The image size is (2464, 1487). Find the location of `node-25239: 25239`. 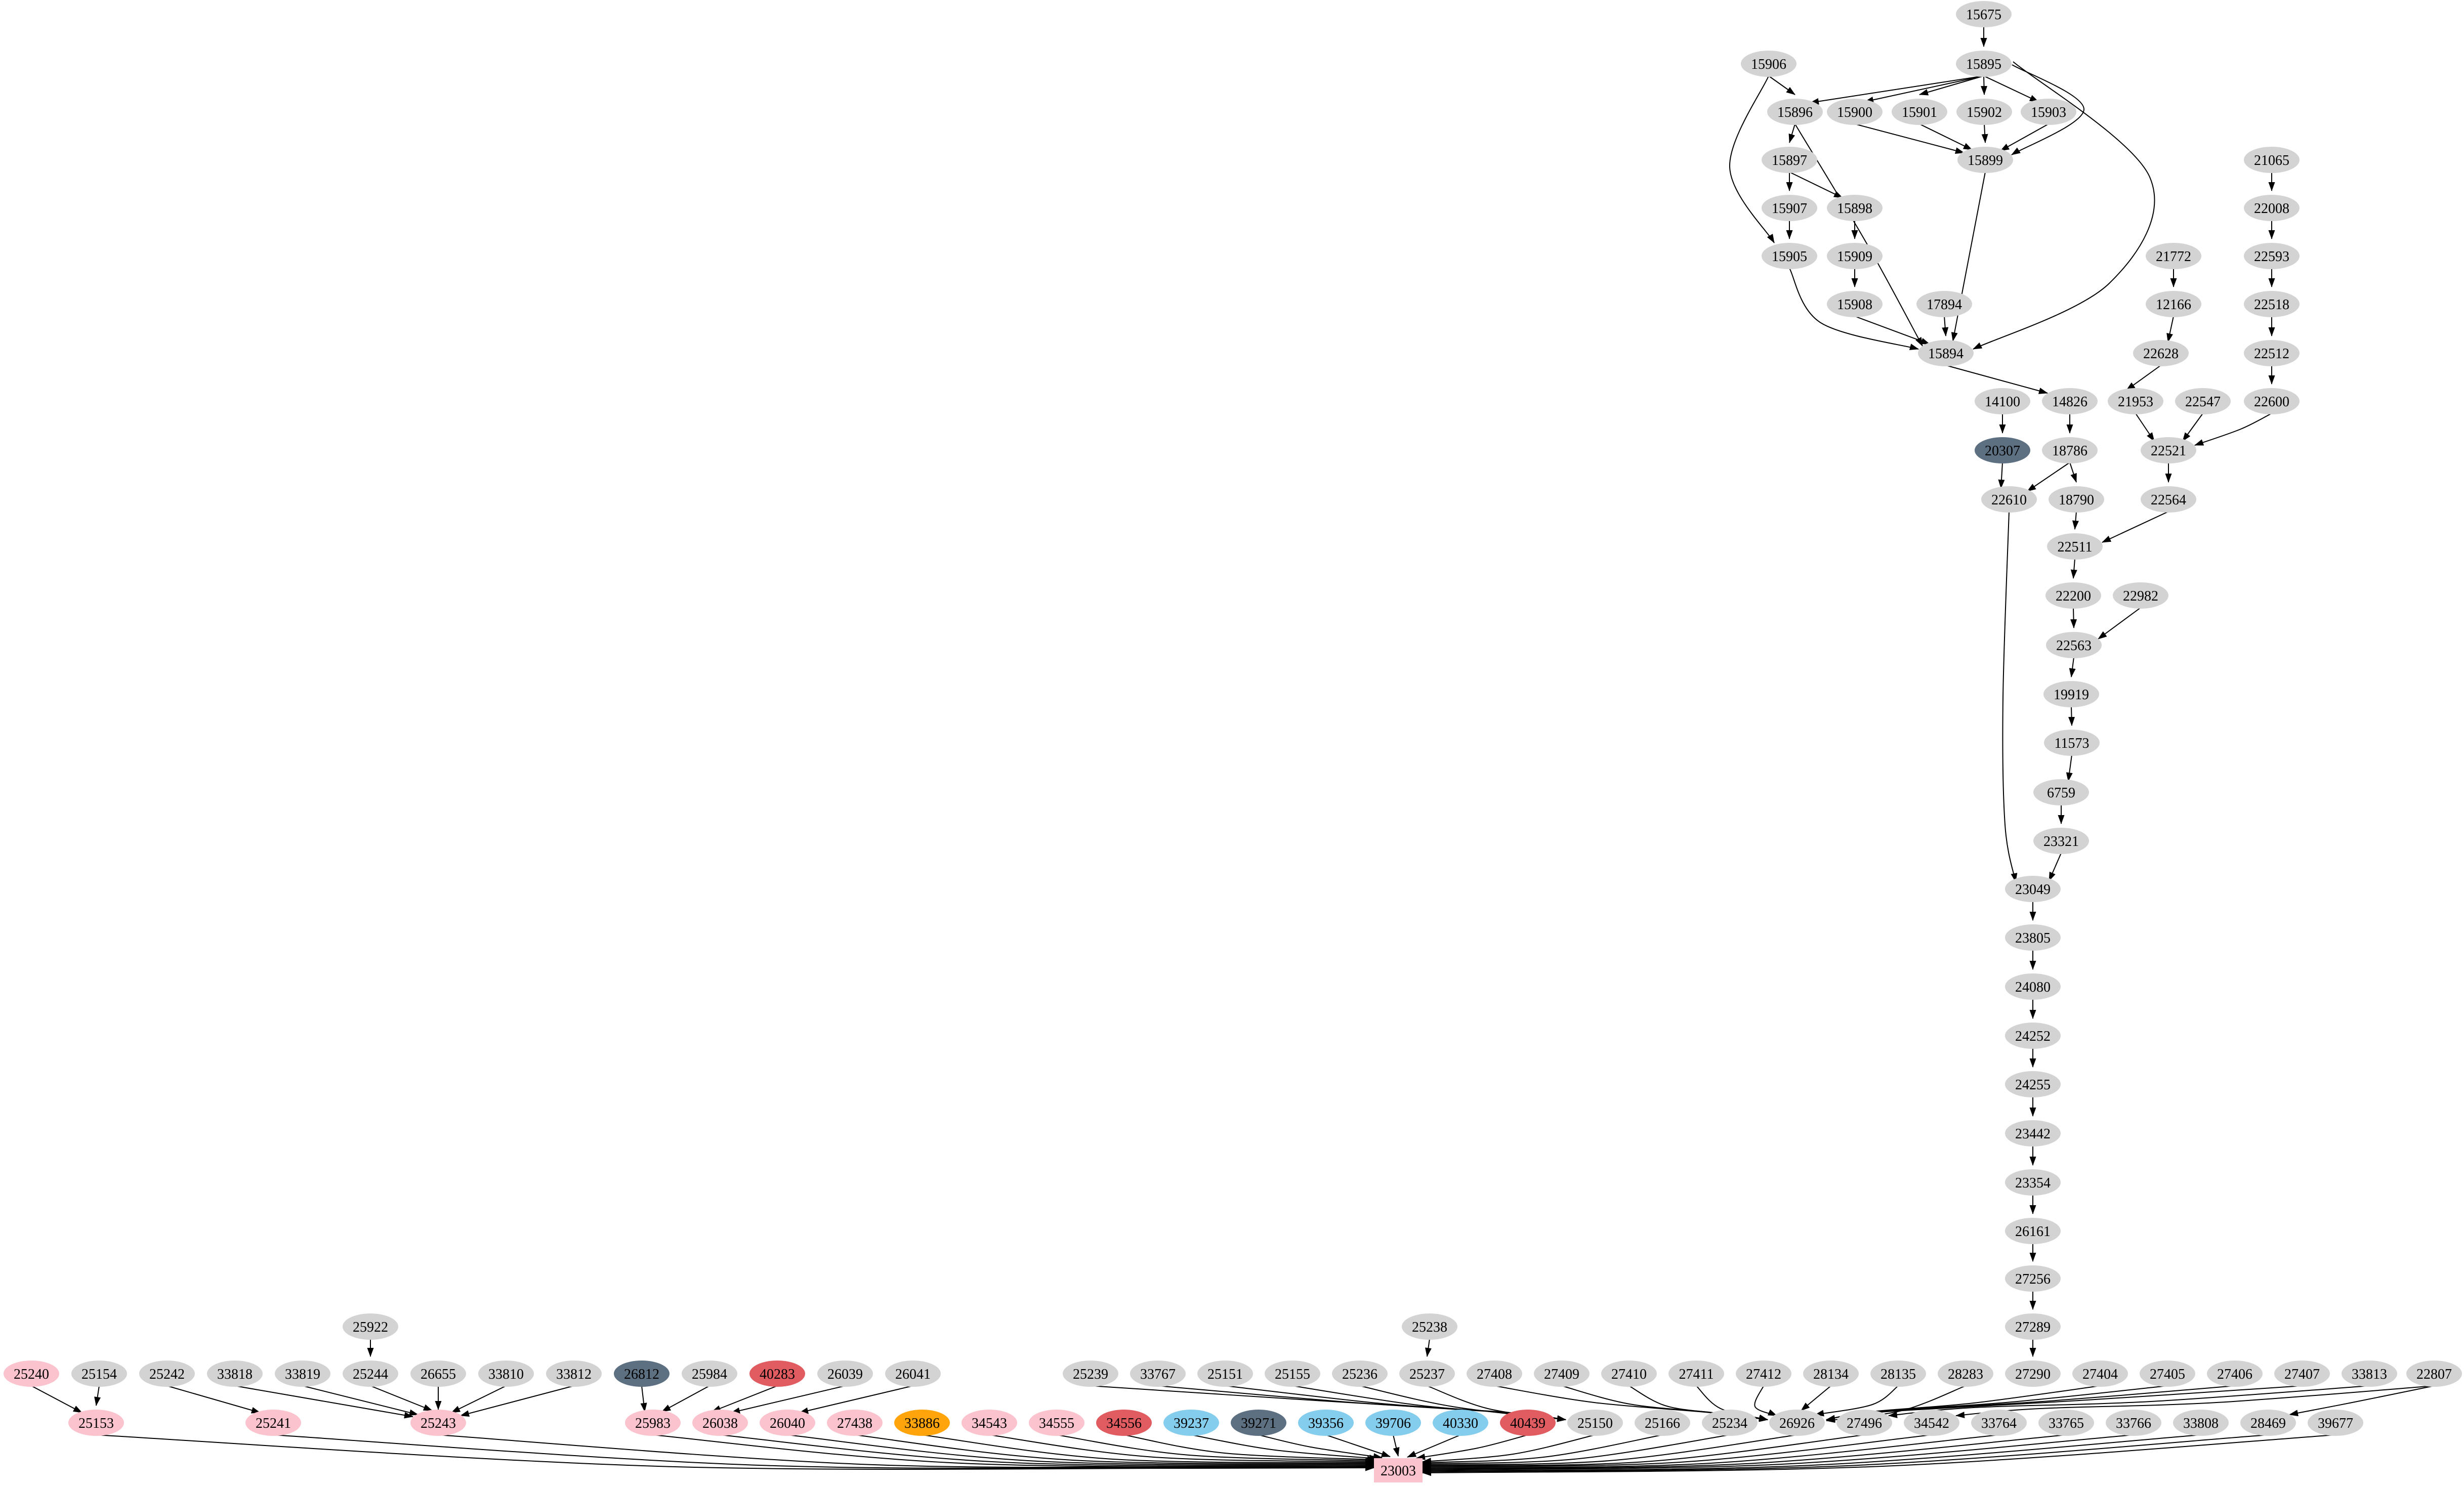

node-25239: 25239 is located at coordinates (1090, 1374).